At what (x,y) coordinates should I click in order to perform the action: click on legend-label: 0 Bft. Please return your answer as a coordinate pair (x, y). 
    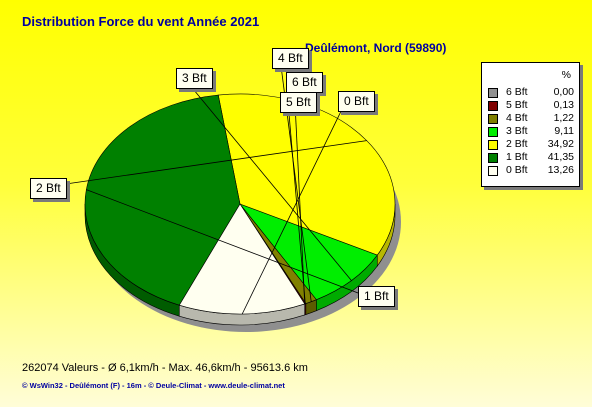
    Looking at the image, I should click on (517, 170).